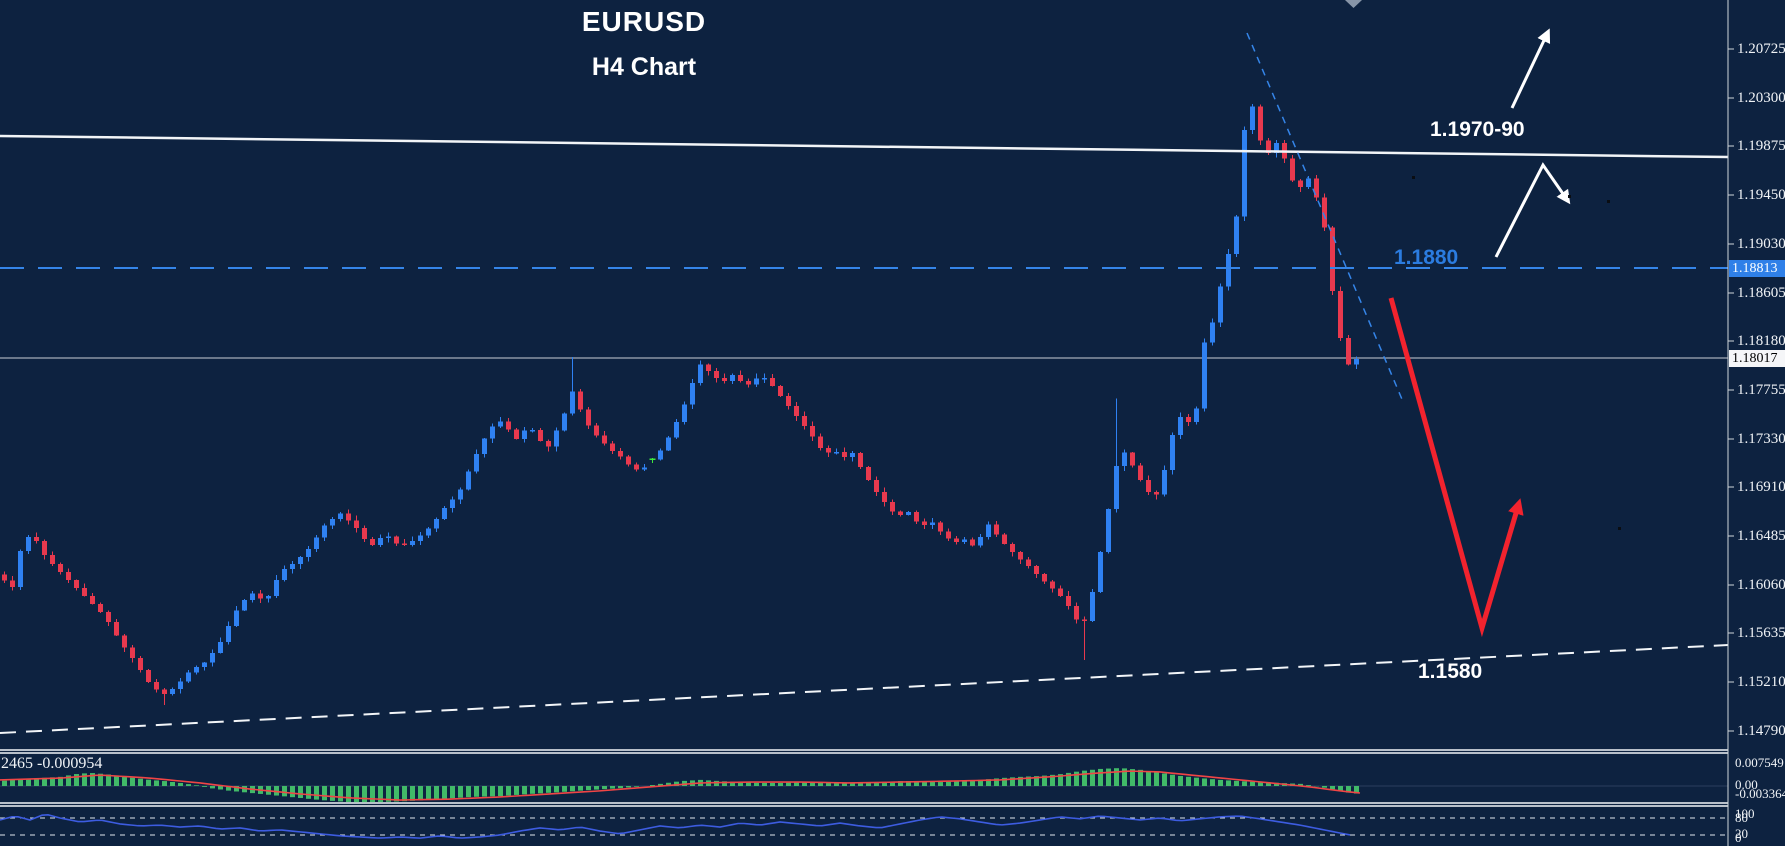 The height and width of the screenshot is (846, 1785). What do you see at coordinates (1450, 671) in the screenshot?
I see `support-level-label: 1.1580` at bounding box center [1450, 671].